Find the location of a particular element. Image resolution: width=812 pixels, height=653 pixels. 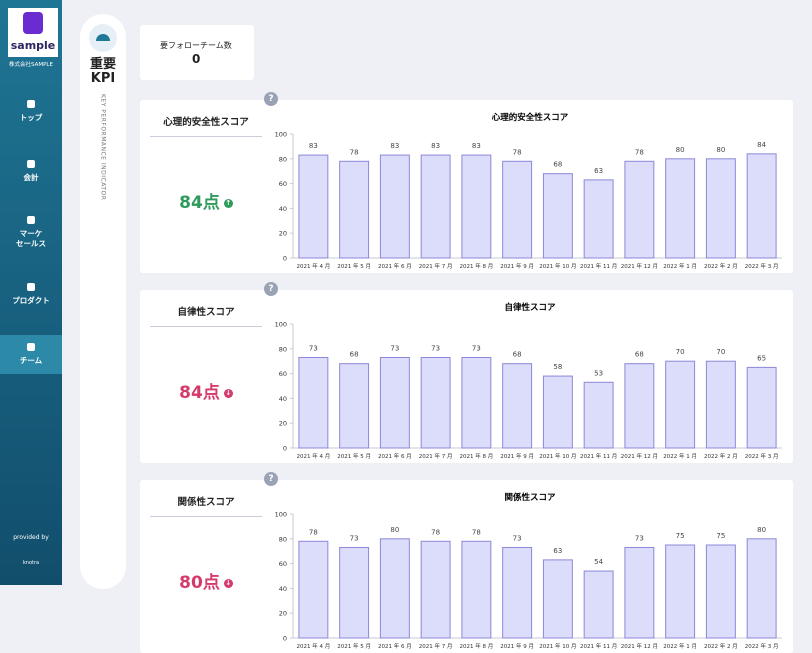

chart-title: 自律性スコア is located at coordinates (530, 307).